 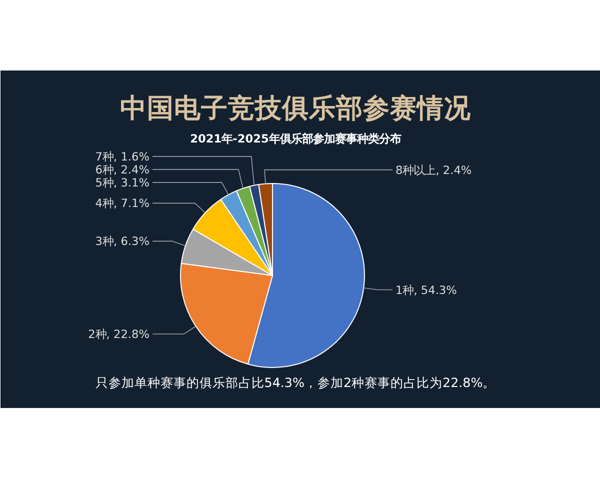 What do you see at coordinates (434, 169) in the screenshot?
I see `slice-label: 8种以上, 2.4%` at bounding box center [434, 169].